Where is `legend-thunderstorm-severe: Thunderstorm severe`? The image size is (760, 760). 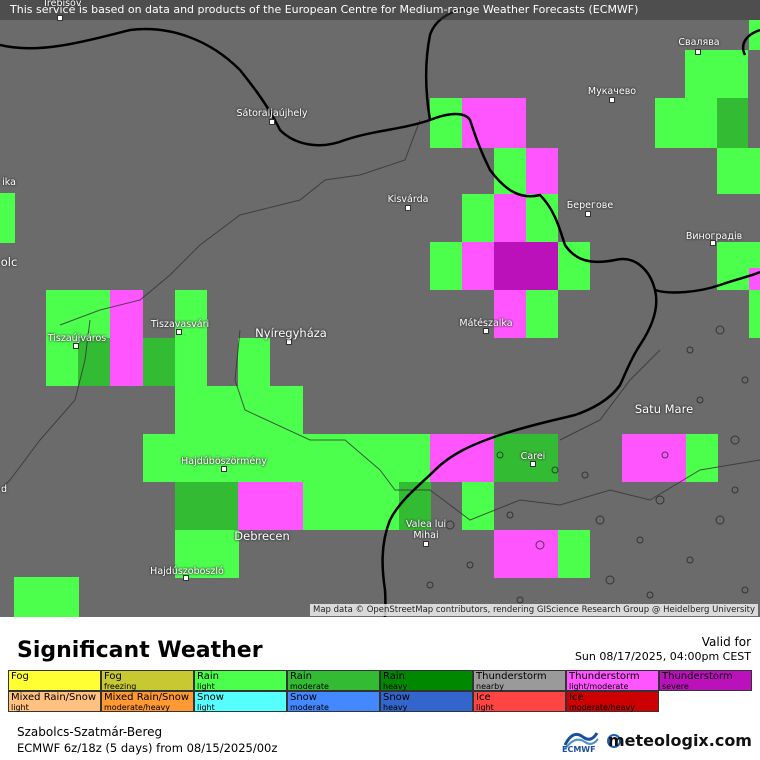 legend-thunderstorm-severe: Thunderstorm severe is located at coordinates (705, 680).